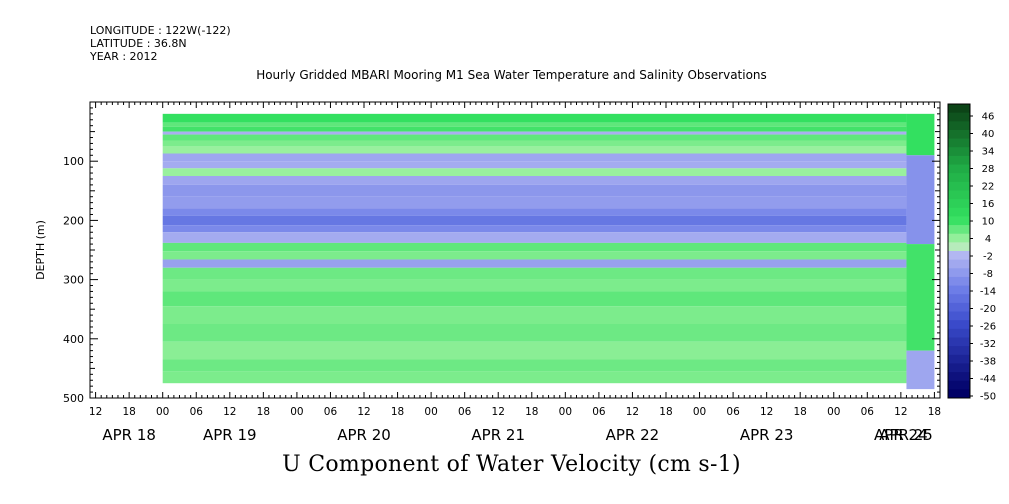 The image size is (1009, 504). What do you see at coordinates (988, 222) in the screenshot?
I see `colorbar-label: 10` at bounding box center [988, 222].